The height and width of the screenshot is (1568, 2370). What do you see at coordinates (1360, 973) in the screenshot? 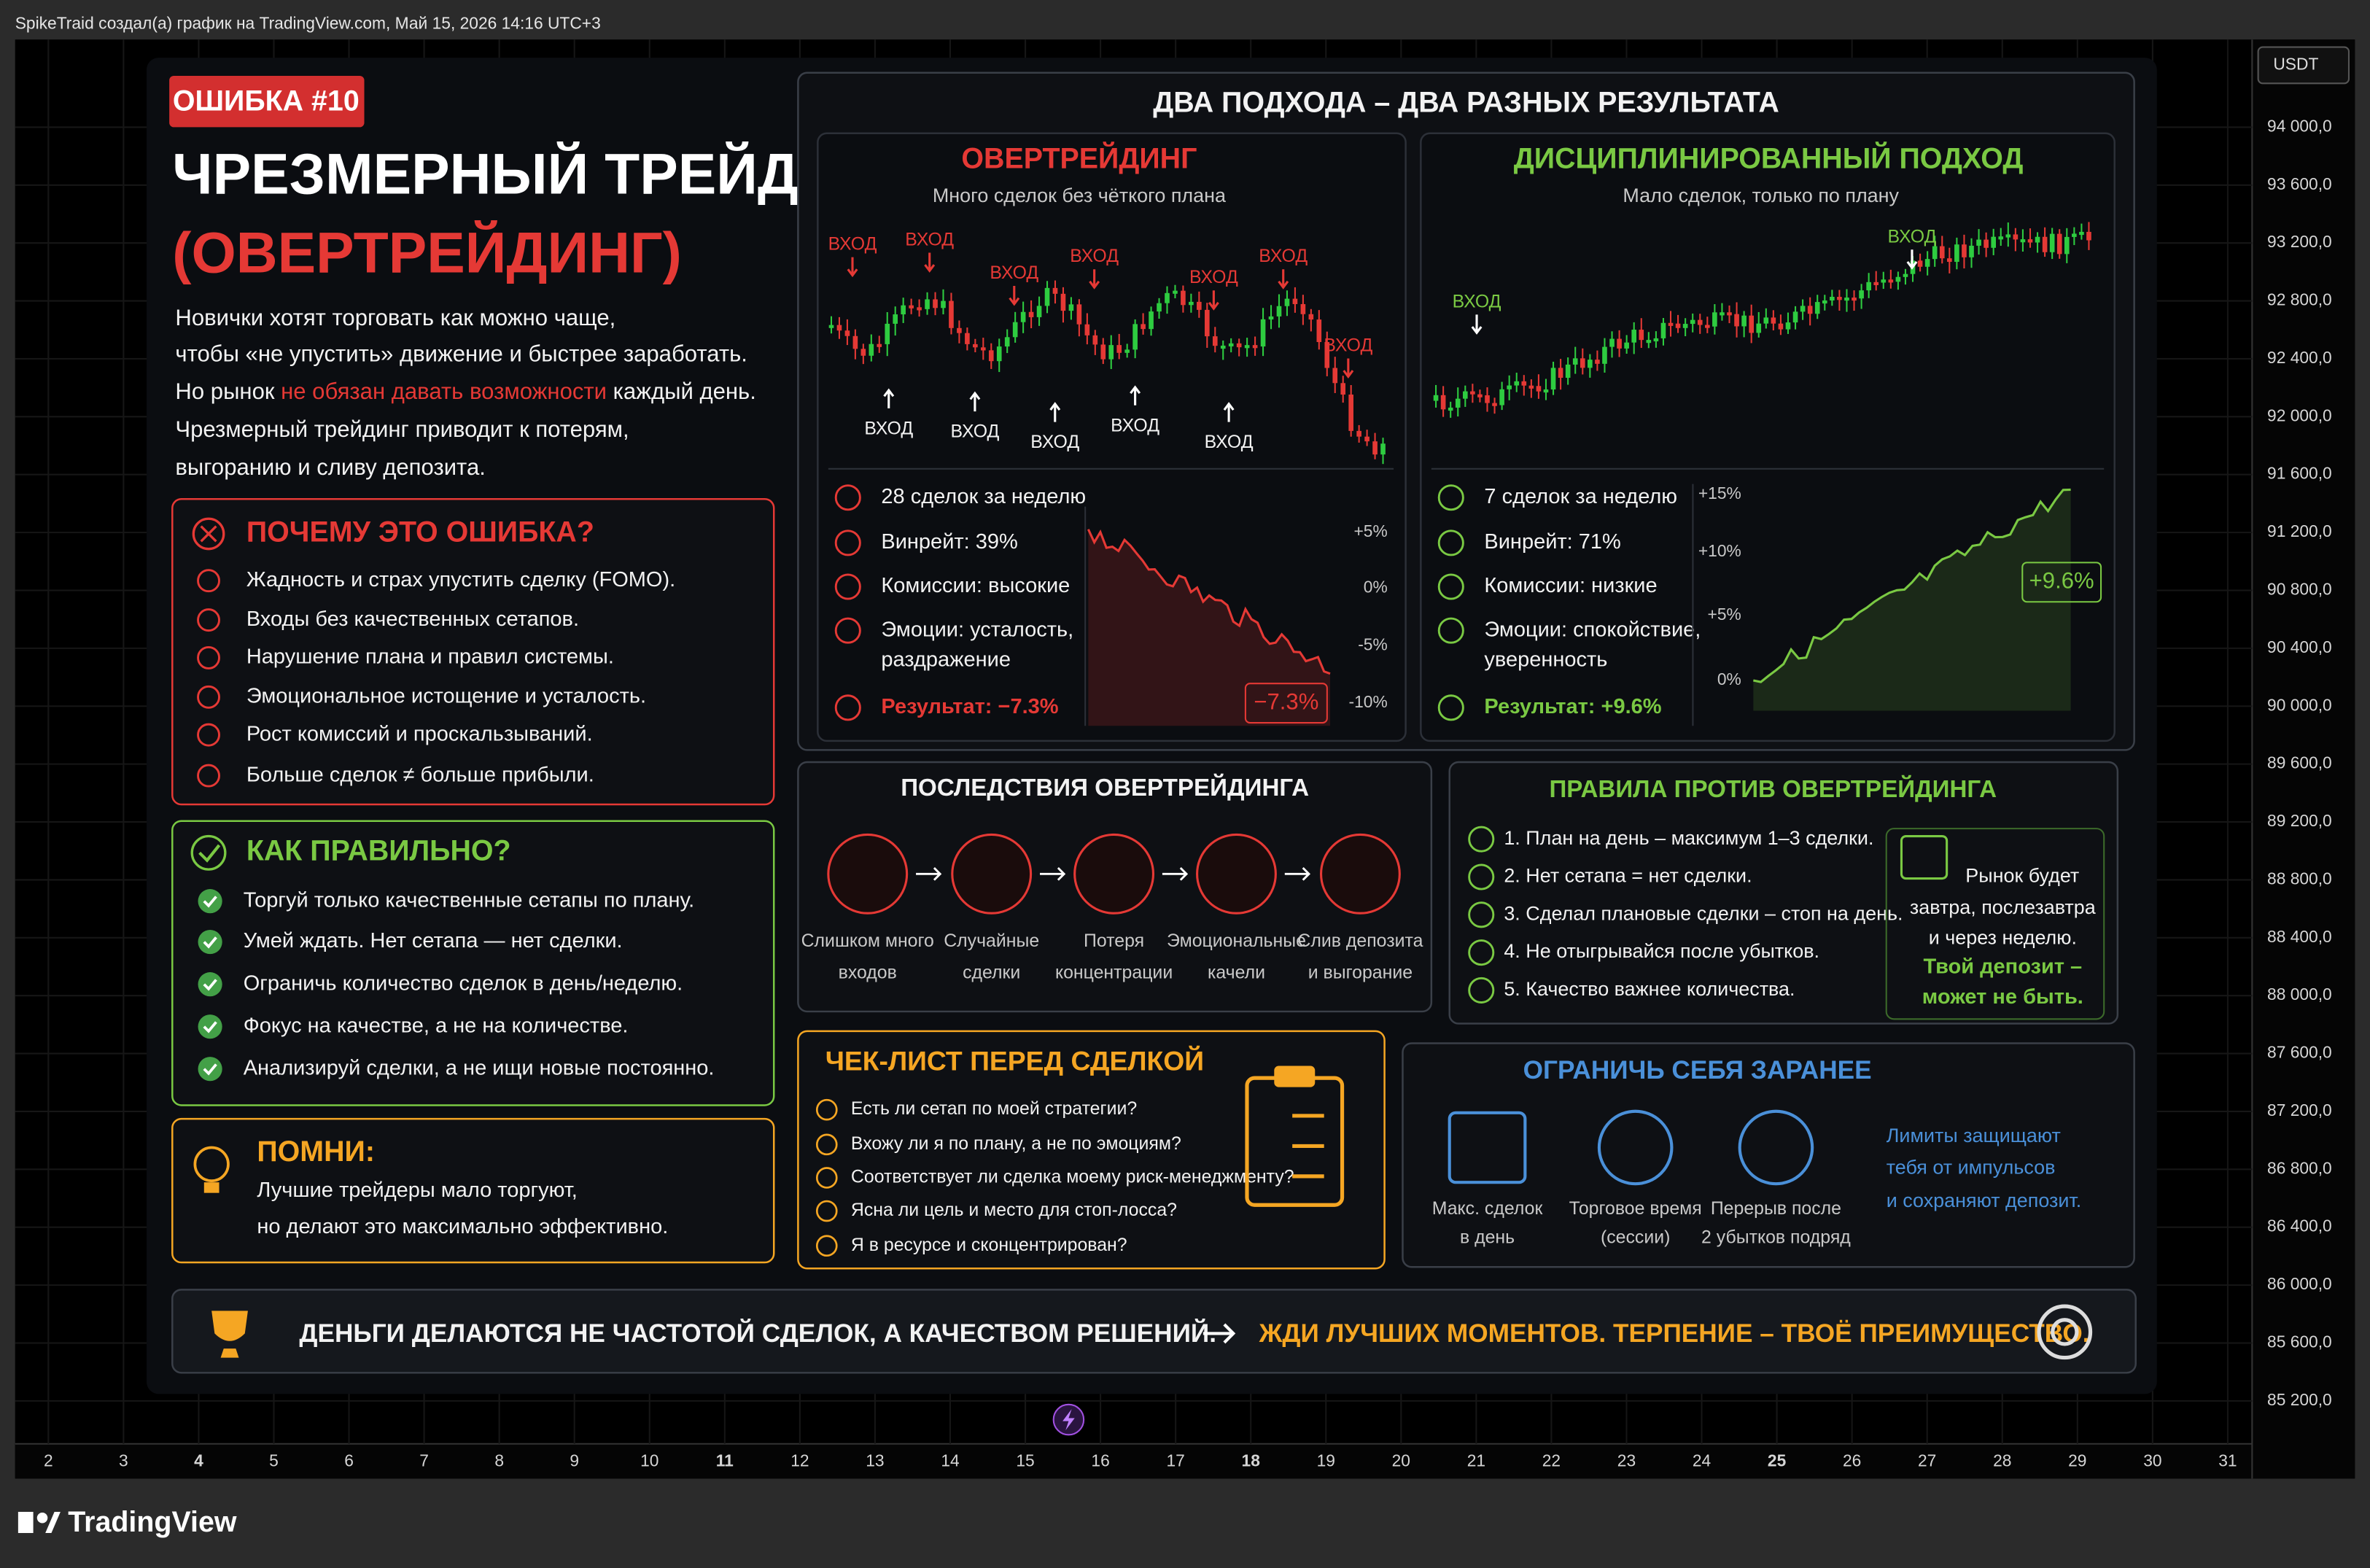
I see `consequence-label: и выгорание` at bounding box center [1360, 973].